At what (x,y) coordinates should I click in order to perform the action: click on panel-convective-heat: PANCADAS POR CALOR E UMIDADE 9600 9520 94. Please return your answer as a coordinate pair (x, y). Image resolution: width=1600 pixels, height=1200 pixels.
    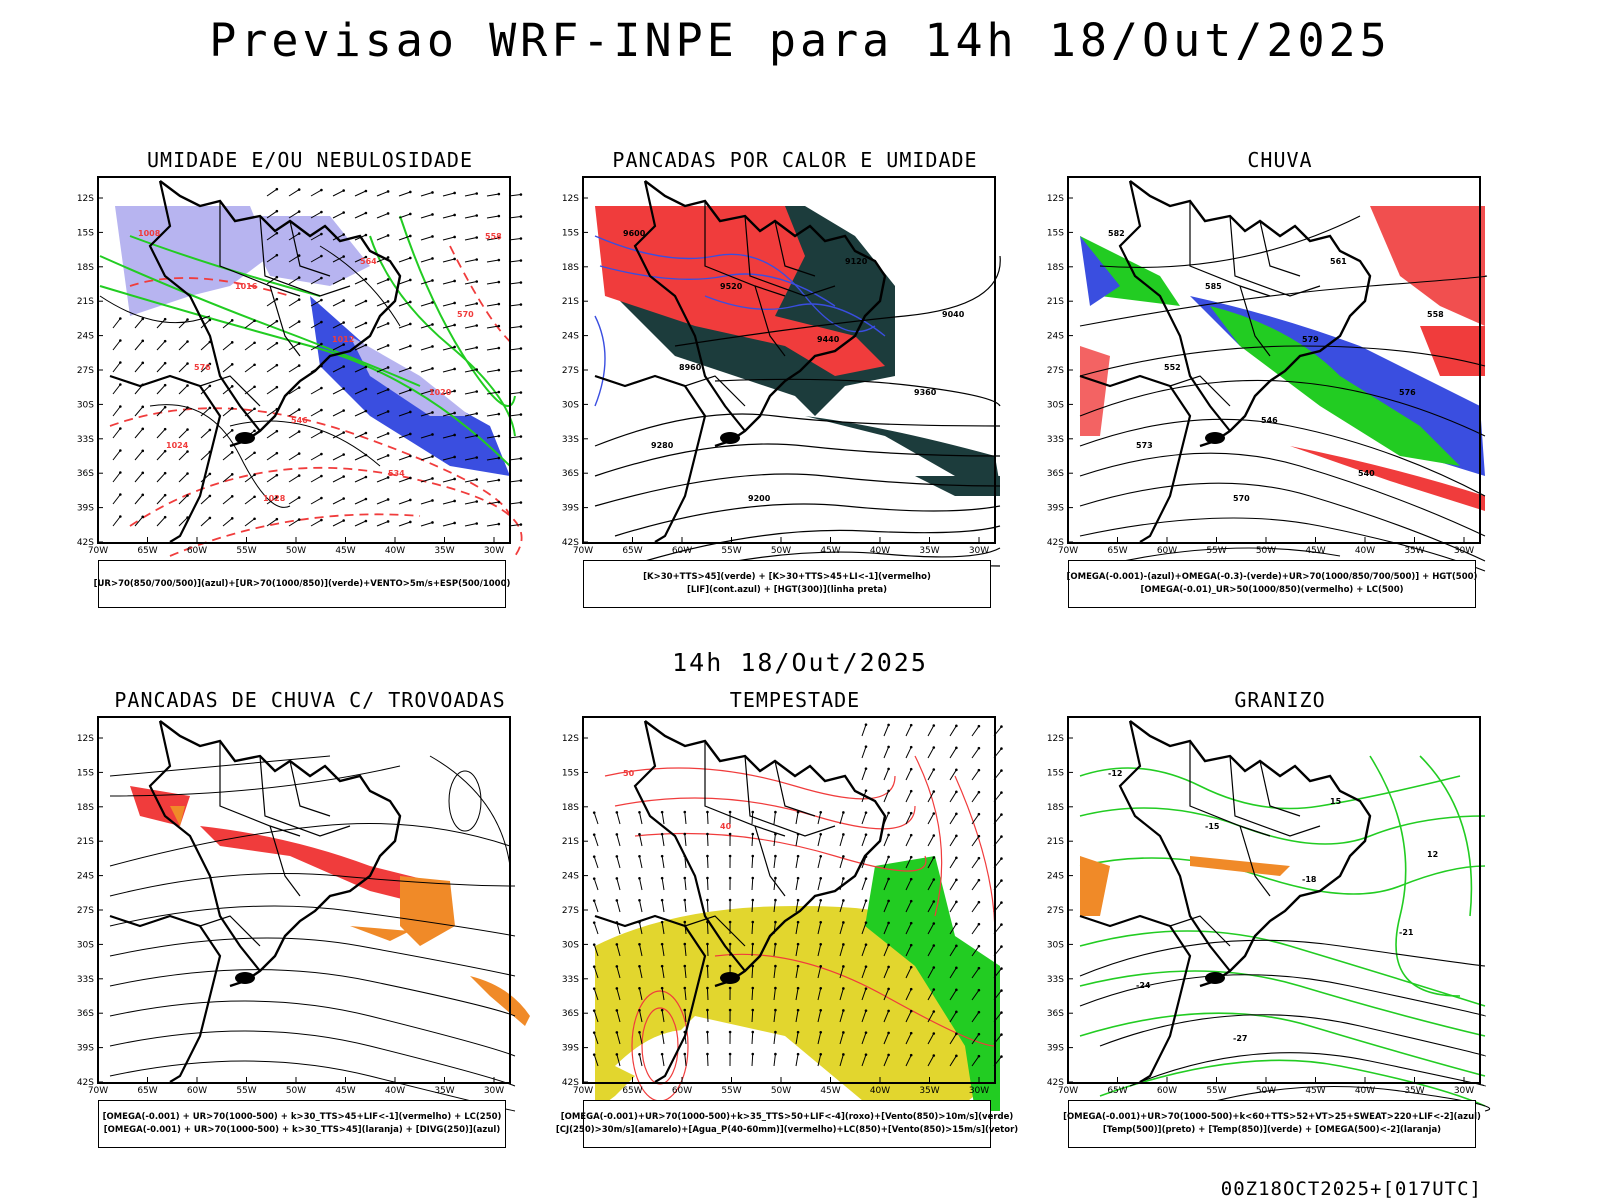
    Looking at the image, I should click on (790, 398).